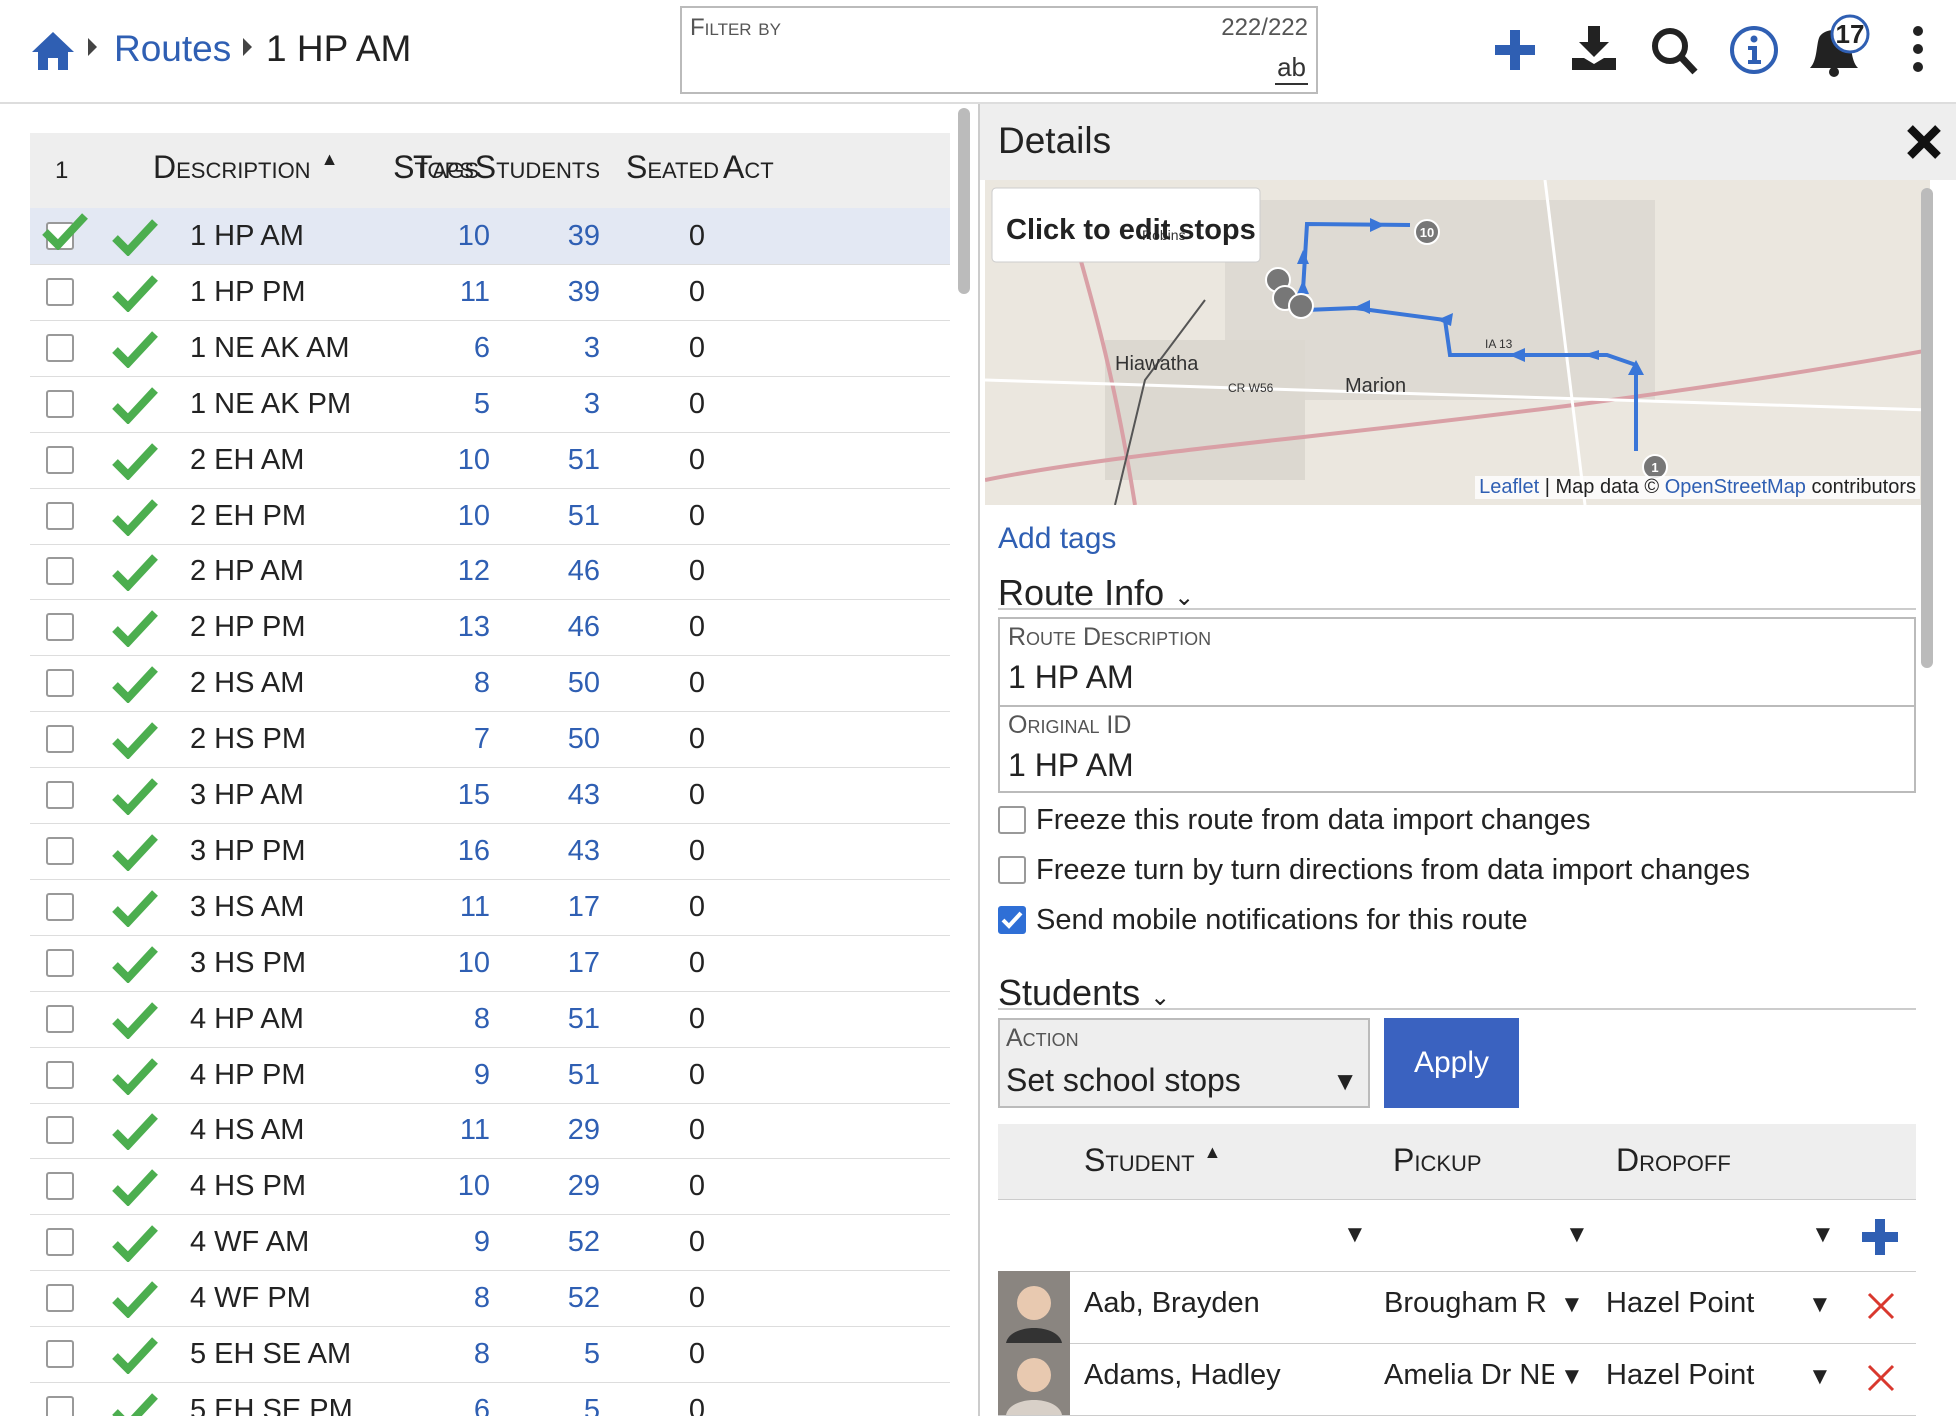 The width and height of the screenshot is (1956, 1416). Describe the element at coordinates (1674, 51) in the screenshot. I see `search-button` at that location.